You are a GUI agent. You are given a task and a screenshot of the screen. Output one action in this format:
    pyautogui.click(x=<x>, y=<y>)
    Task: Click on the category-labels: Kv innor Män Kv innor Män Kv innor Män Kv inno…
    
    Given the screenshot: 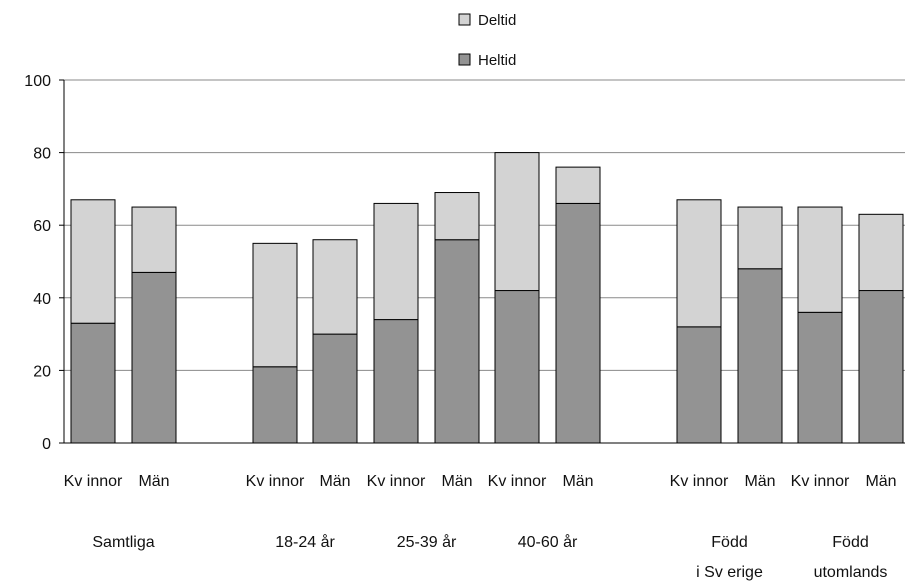 What is the action you would take?
    pyautogui.click(x=480, y=481)
    